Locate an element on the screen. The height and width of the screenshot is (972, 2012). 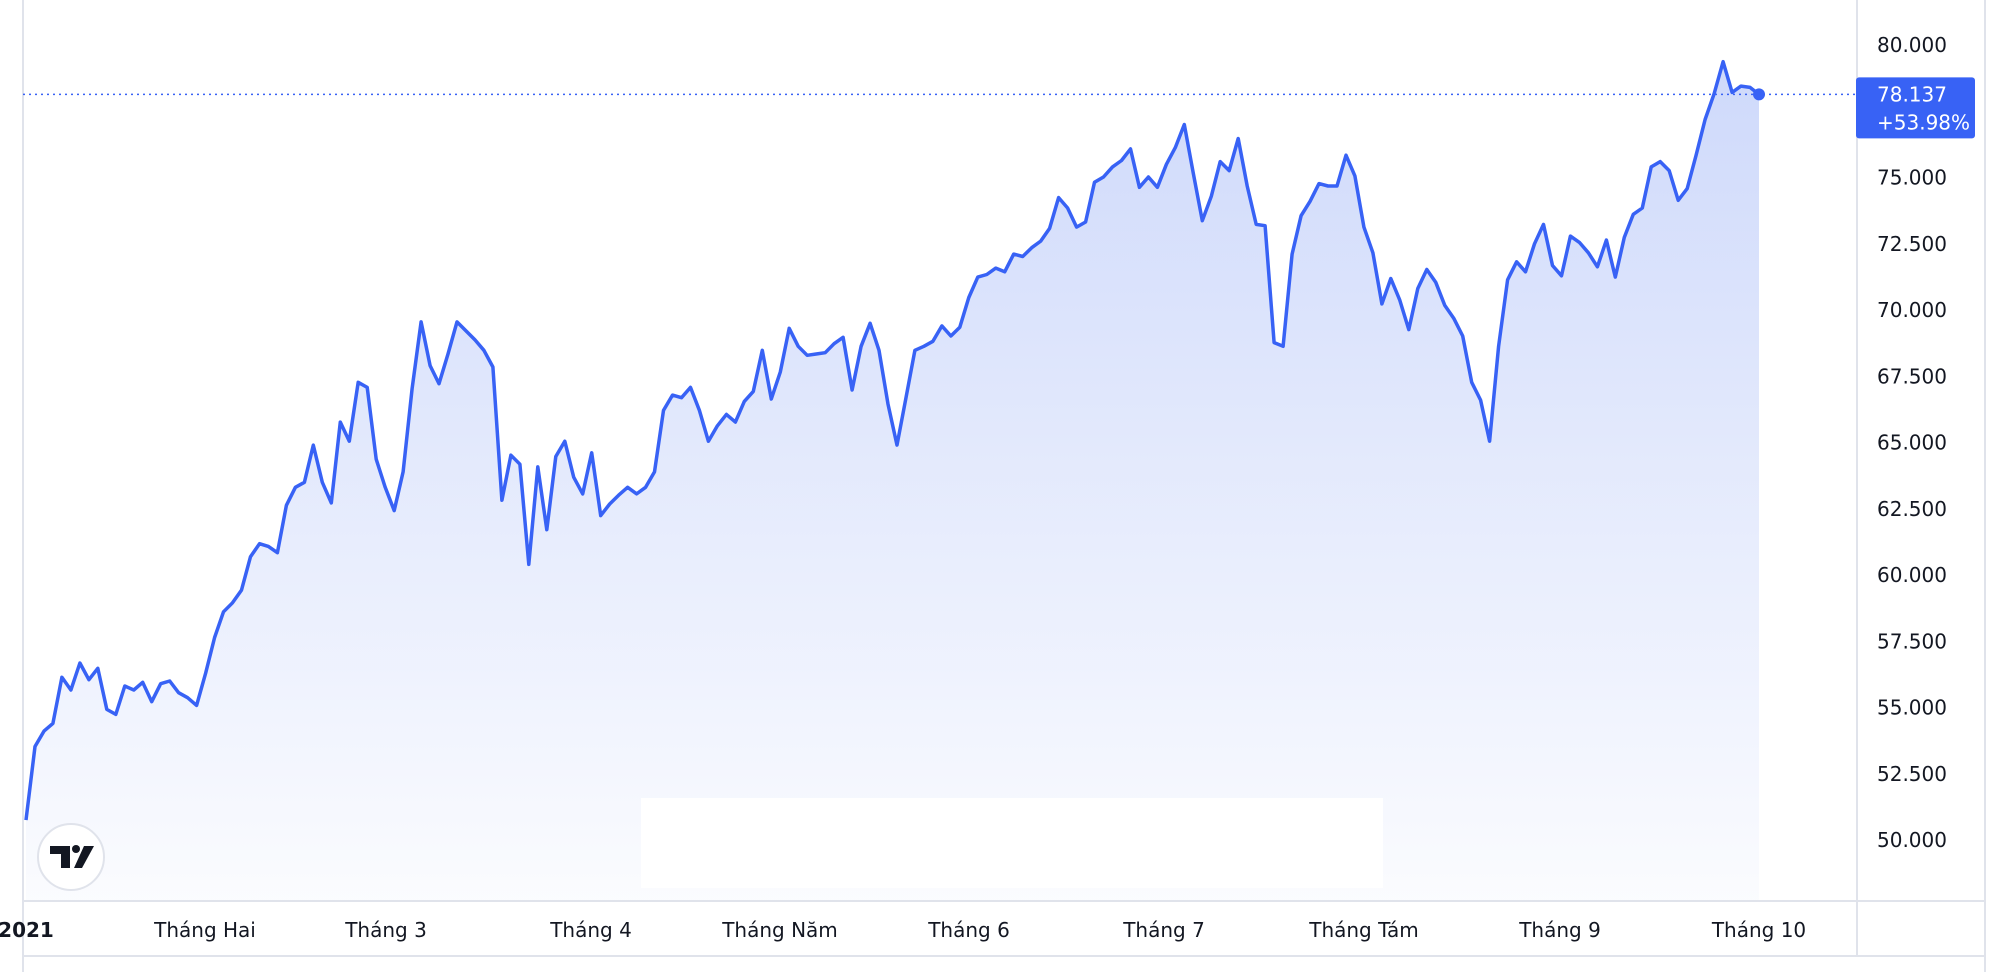
x-tick-label: Tháng 10 is located at coordinates (1758, 930).